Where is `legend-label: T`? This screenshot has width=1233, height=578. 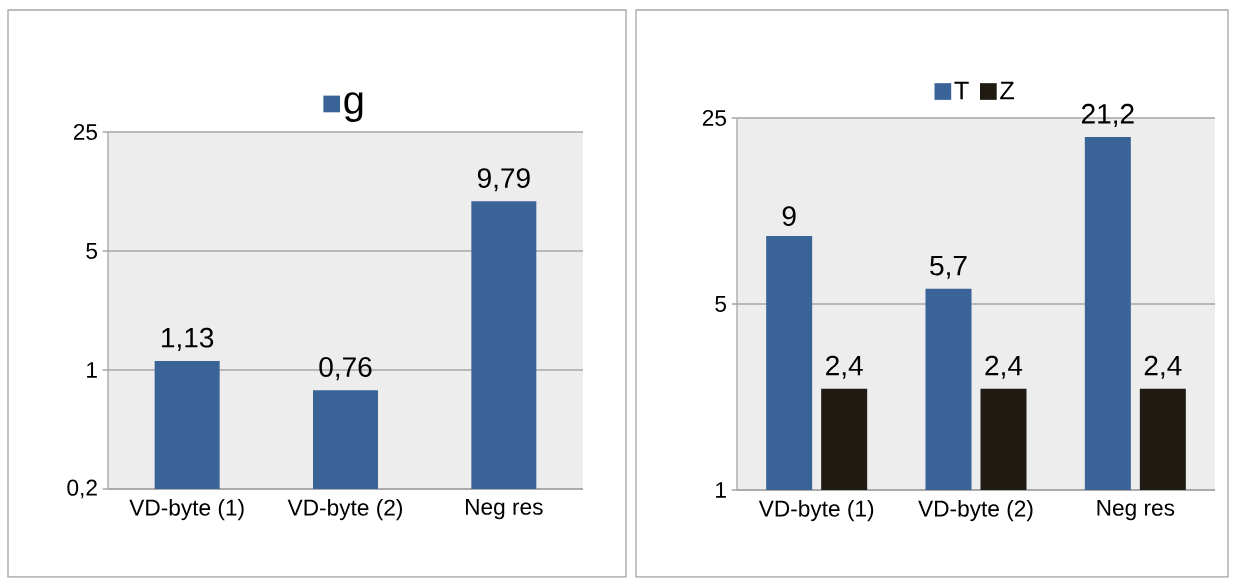
legend-label: T is located at coordinates (961, 90).